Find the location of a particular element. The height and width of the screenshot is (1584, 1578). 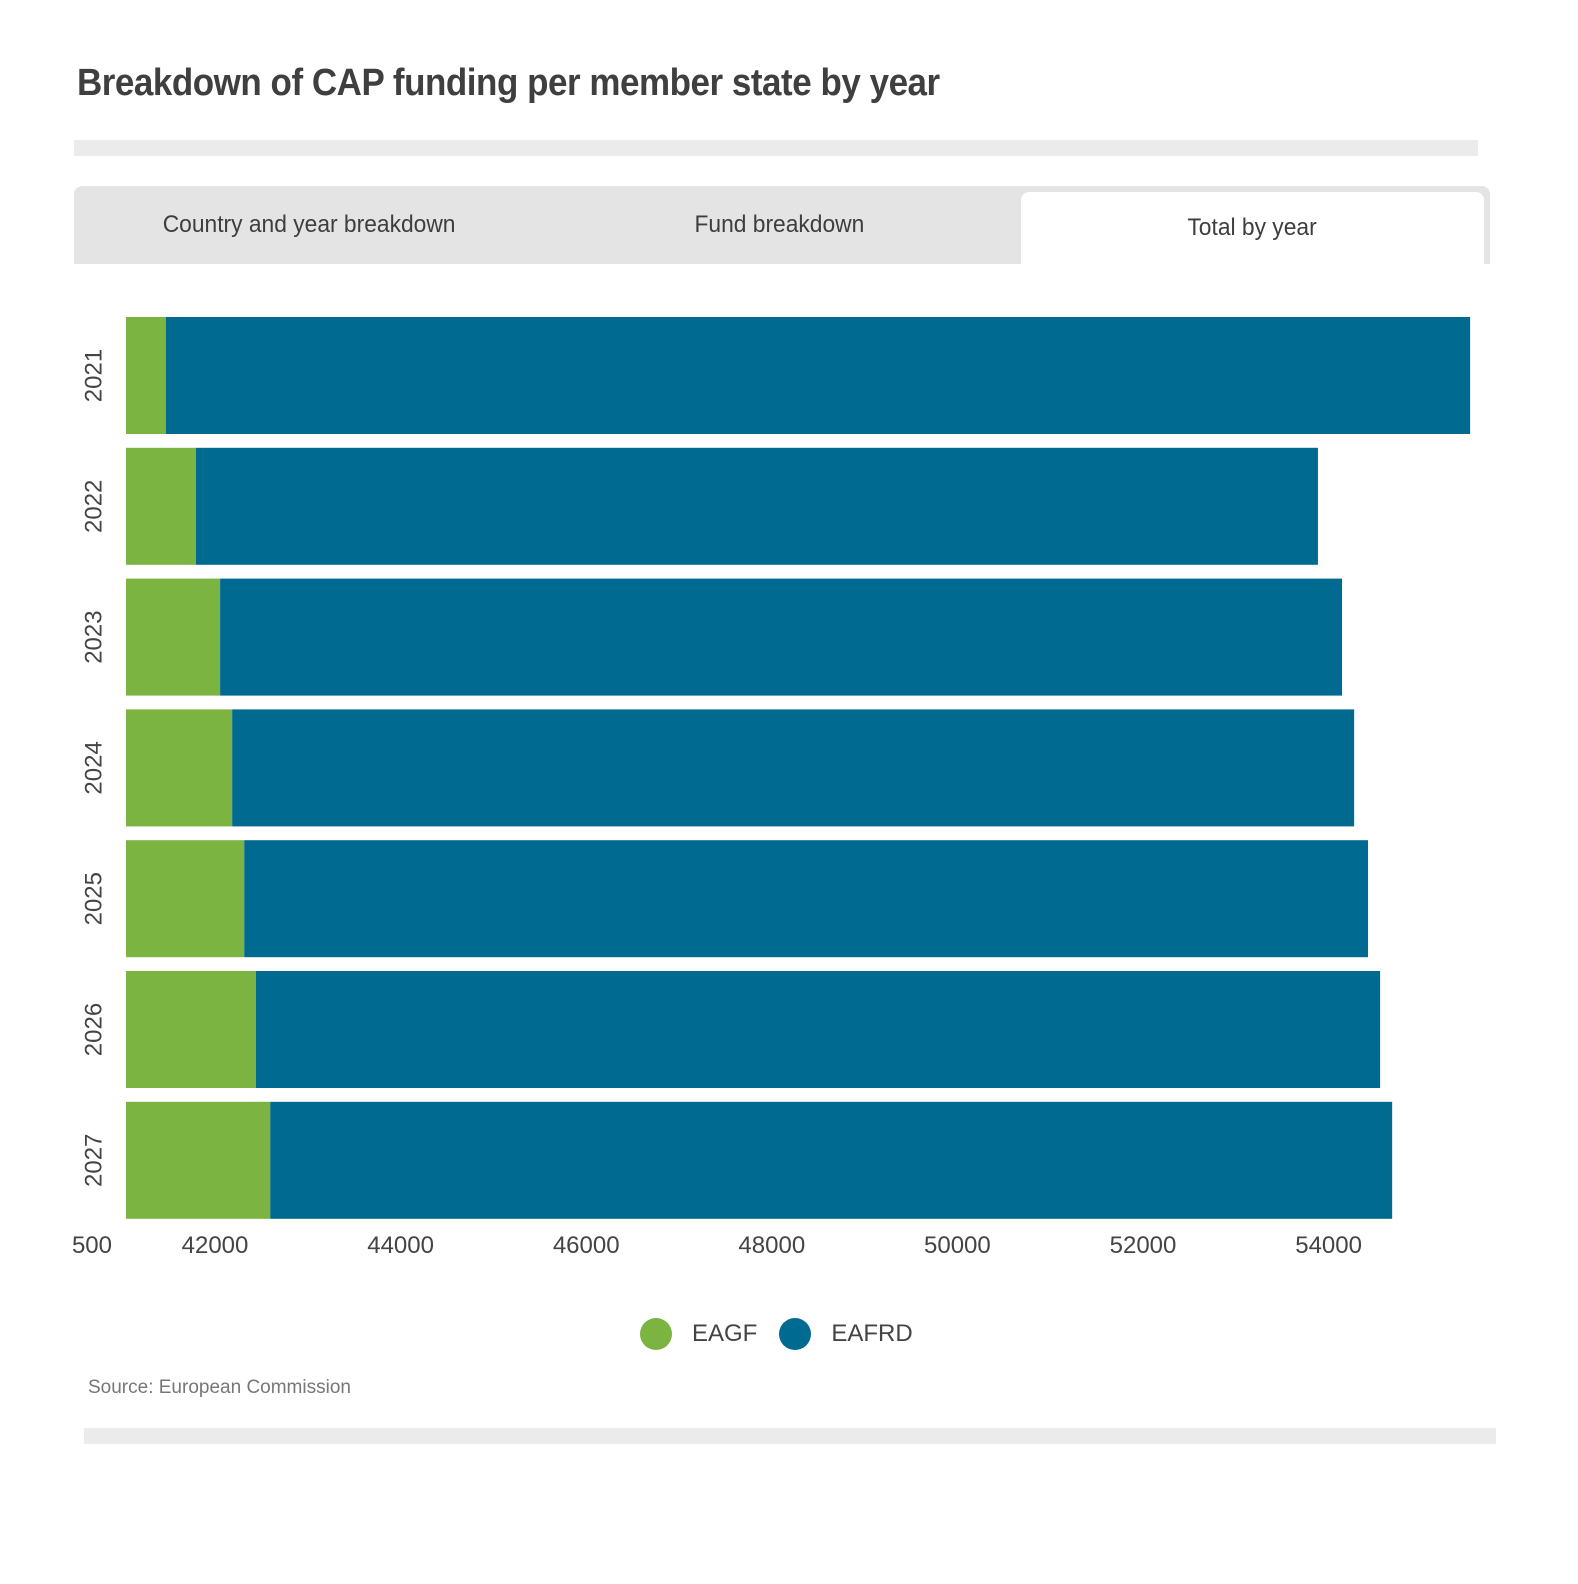

bar-eagf-2024 is located at coordinates (179, 768).